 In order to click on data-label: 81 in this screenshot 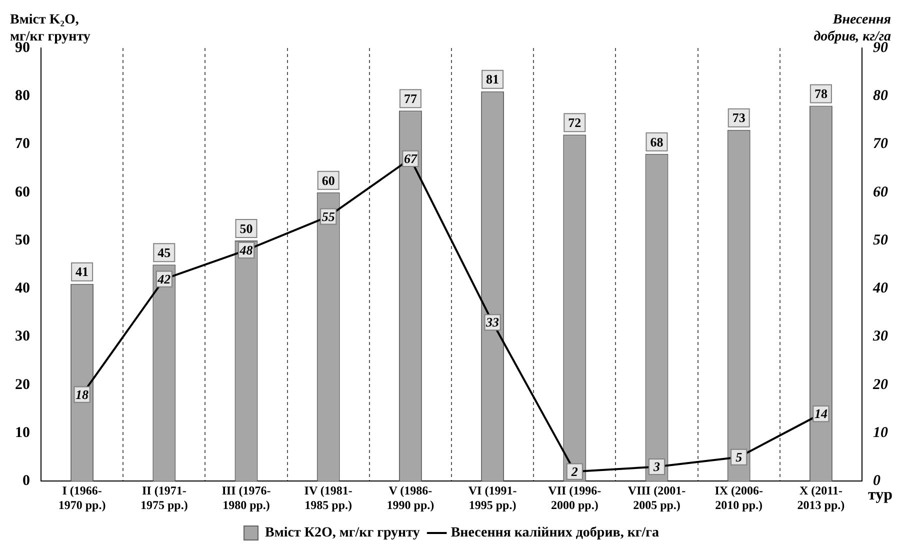, I will do `click(493, 79)`.